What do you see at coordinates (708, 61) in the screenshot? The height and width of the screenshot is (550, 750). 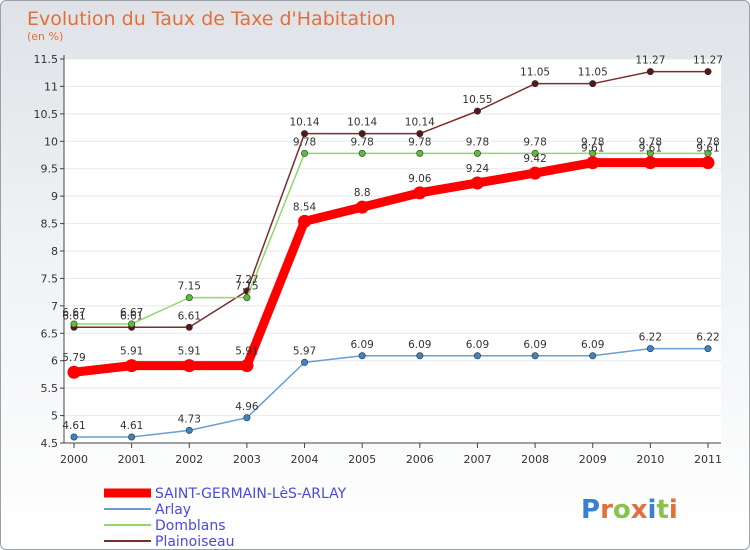 I see `data-label: 11.27` at bounding box center [708, 61].